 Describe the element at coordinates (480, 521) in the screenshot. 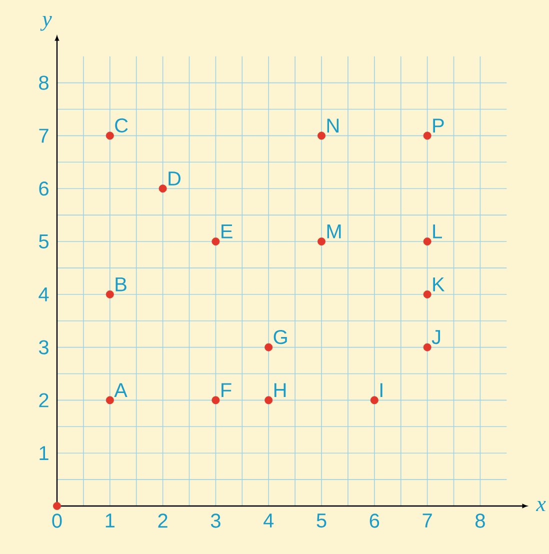

I see `x-tick-label: 8` at that location.